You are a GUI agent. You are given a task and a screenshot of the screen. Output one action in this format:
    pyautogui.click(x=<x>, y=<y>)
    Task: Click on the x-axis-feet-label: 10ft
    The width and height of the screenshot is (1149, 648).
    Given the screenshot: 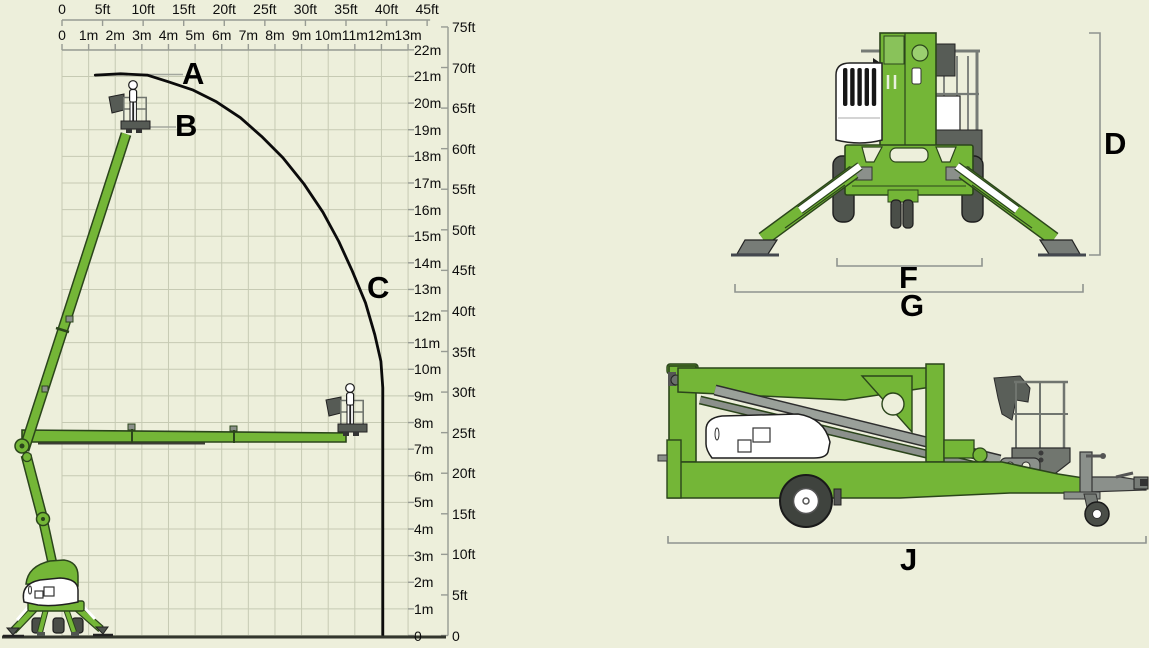 What is the action you would take?
    pyautogui.click(x=143, y=9)
    